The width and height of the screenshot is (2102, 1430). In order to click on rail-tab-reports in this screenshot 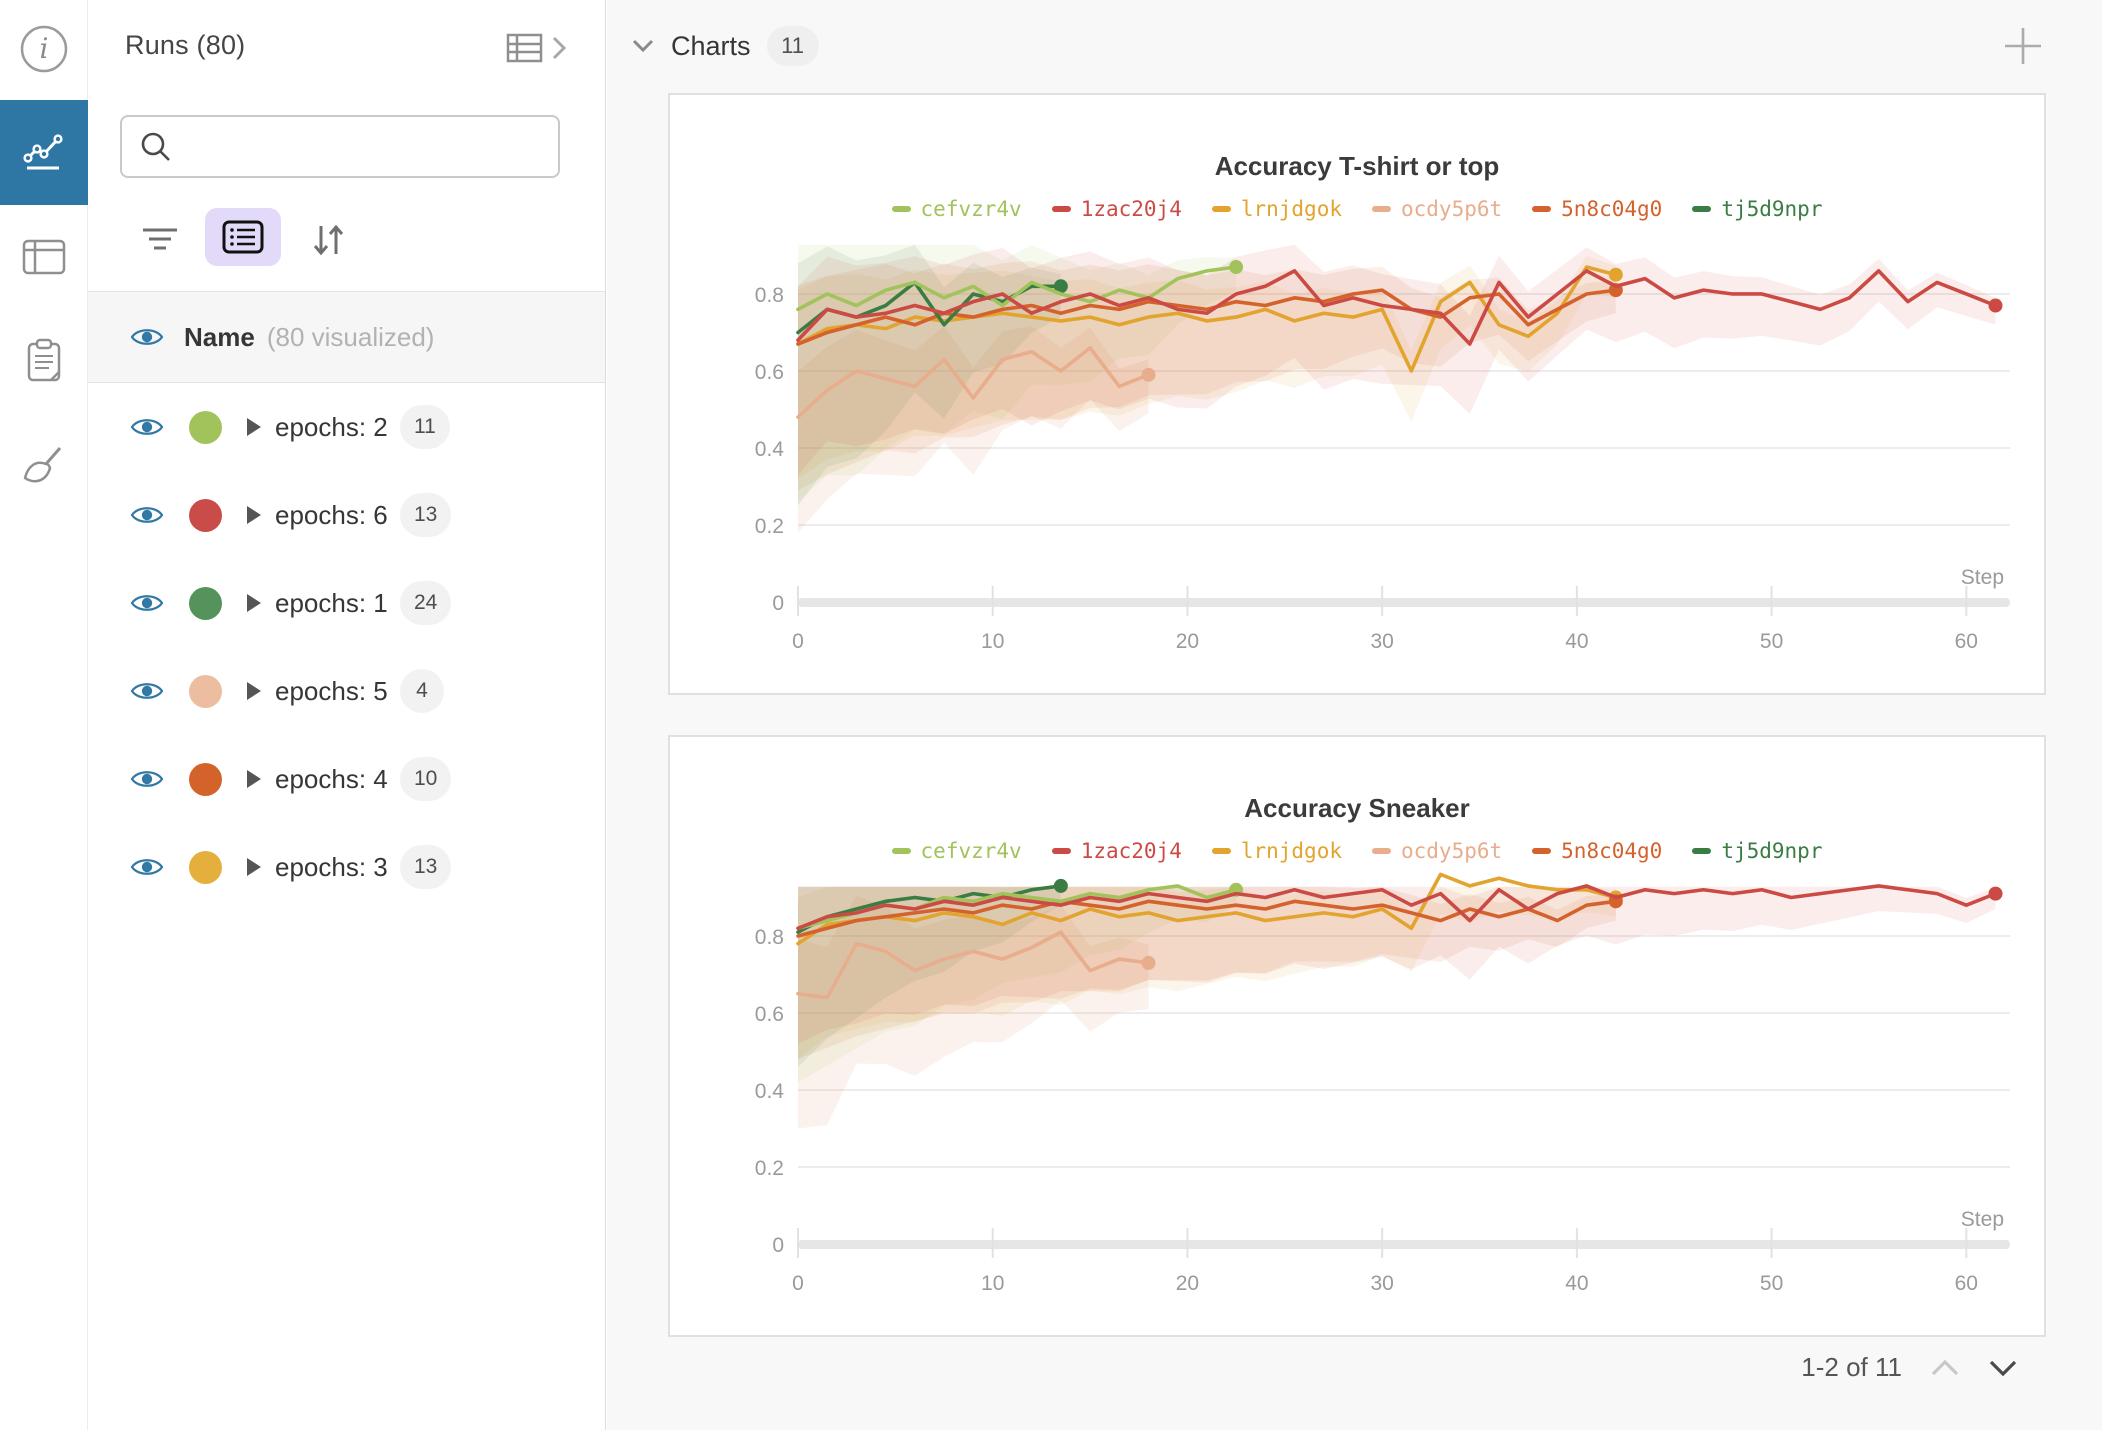, I will do `click(44, 361)`.